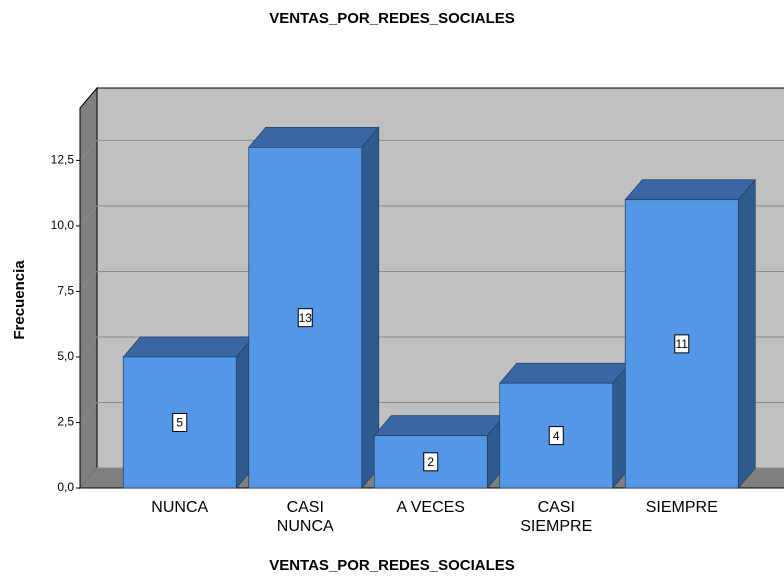  I want to click on value-label: 13, so click(306, 318).